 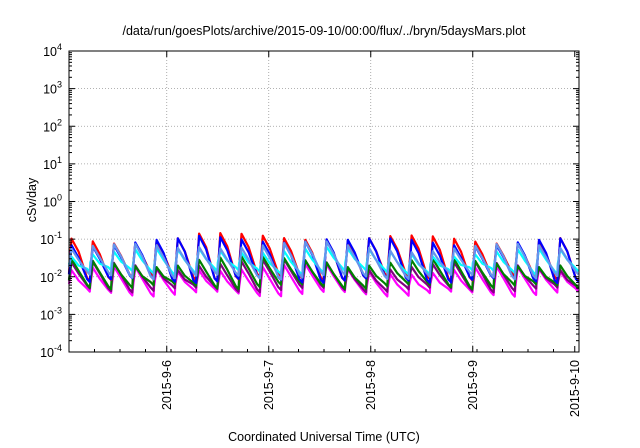 I want to click on x-tick-label: 2015-9-8, so click(x=371, y=385).